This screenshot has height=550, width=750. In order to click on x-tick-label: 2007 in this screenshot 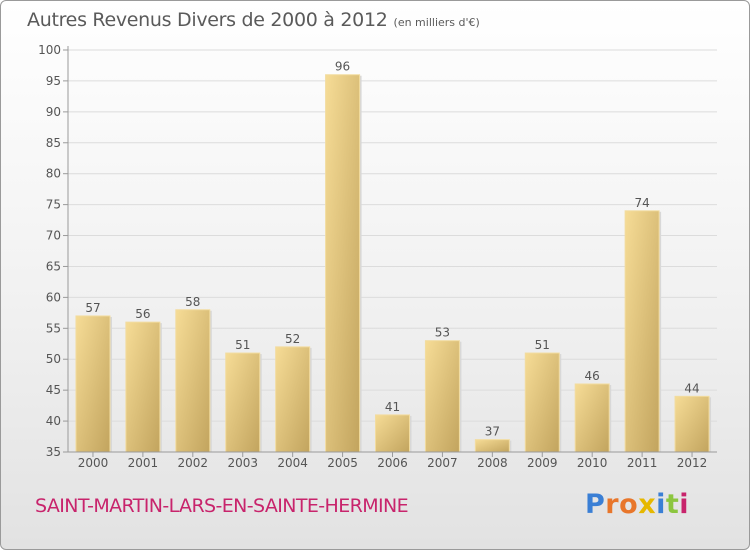, I will do `click(442, 463)`.